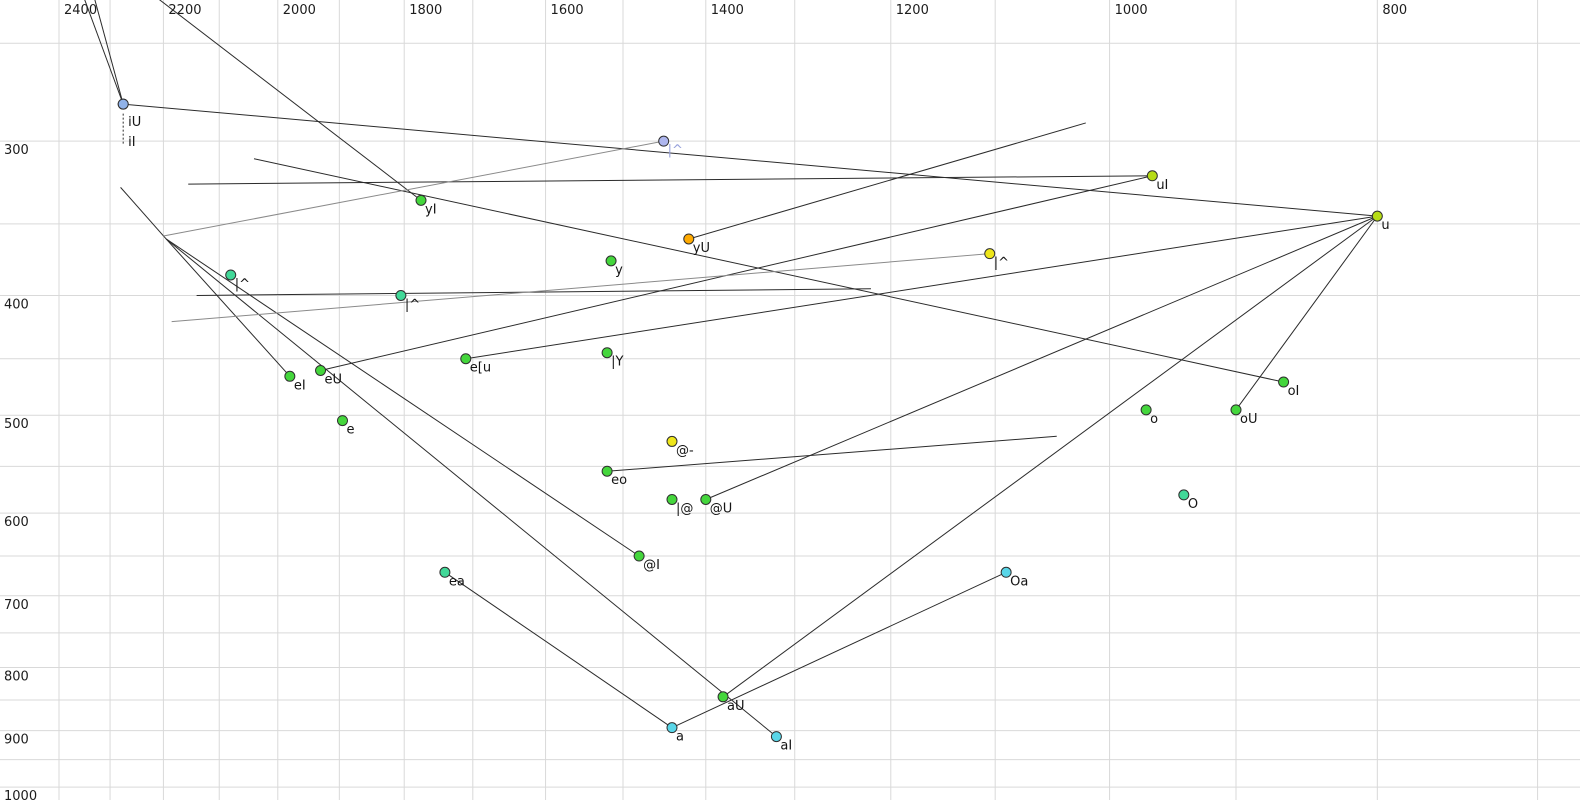  Describe the element at coordinates (1236, 410) in the screenshot. I see `data-point-oU` at that location.